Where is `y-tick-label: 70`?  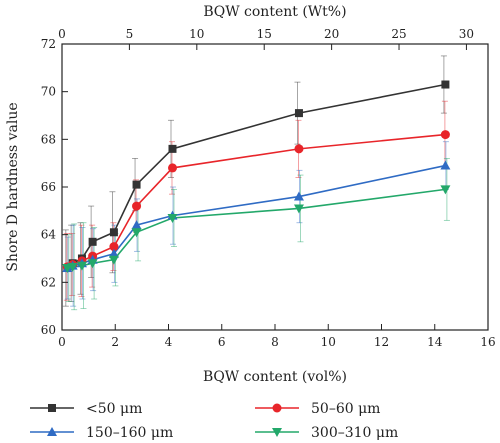 y-tick-label: 70 is located at coordinates (48, 92).